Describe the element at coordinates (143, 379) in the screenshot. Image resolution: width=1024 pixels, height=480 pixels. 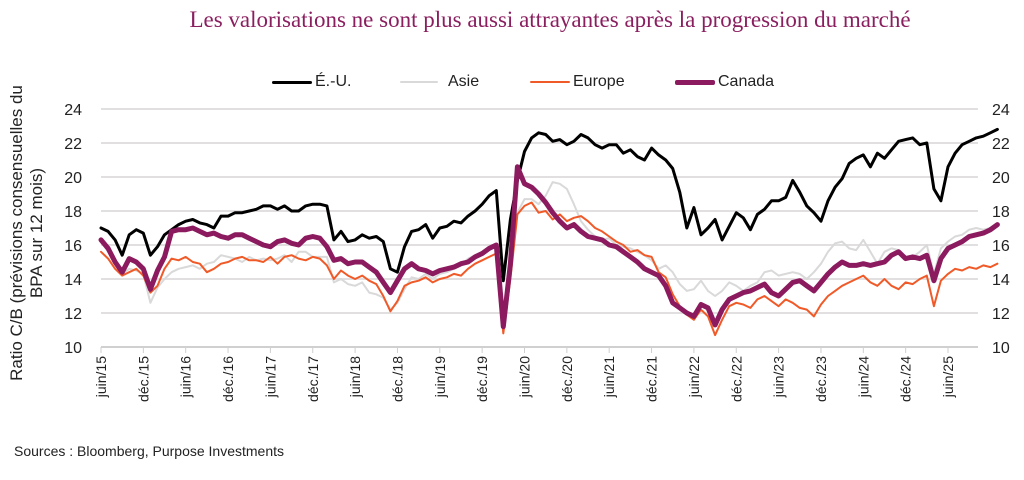
I see `x-tick-label: déc./15` at that location.